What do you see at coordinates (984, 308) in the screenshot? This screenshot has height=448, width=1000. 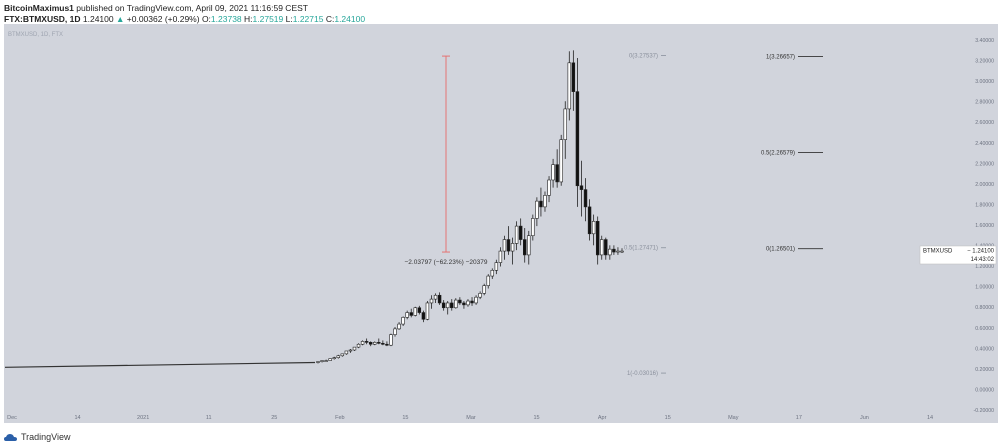 I see `y-tick-label: 0.80000` at bounding box center [984, 308].